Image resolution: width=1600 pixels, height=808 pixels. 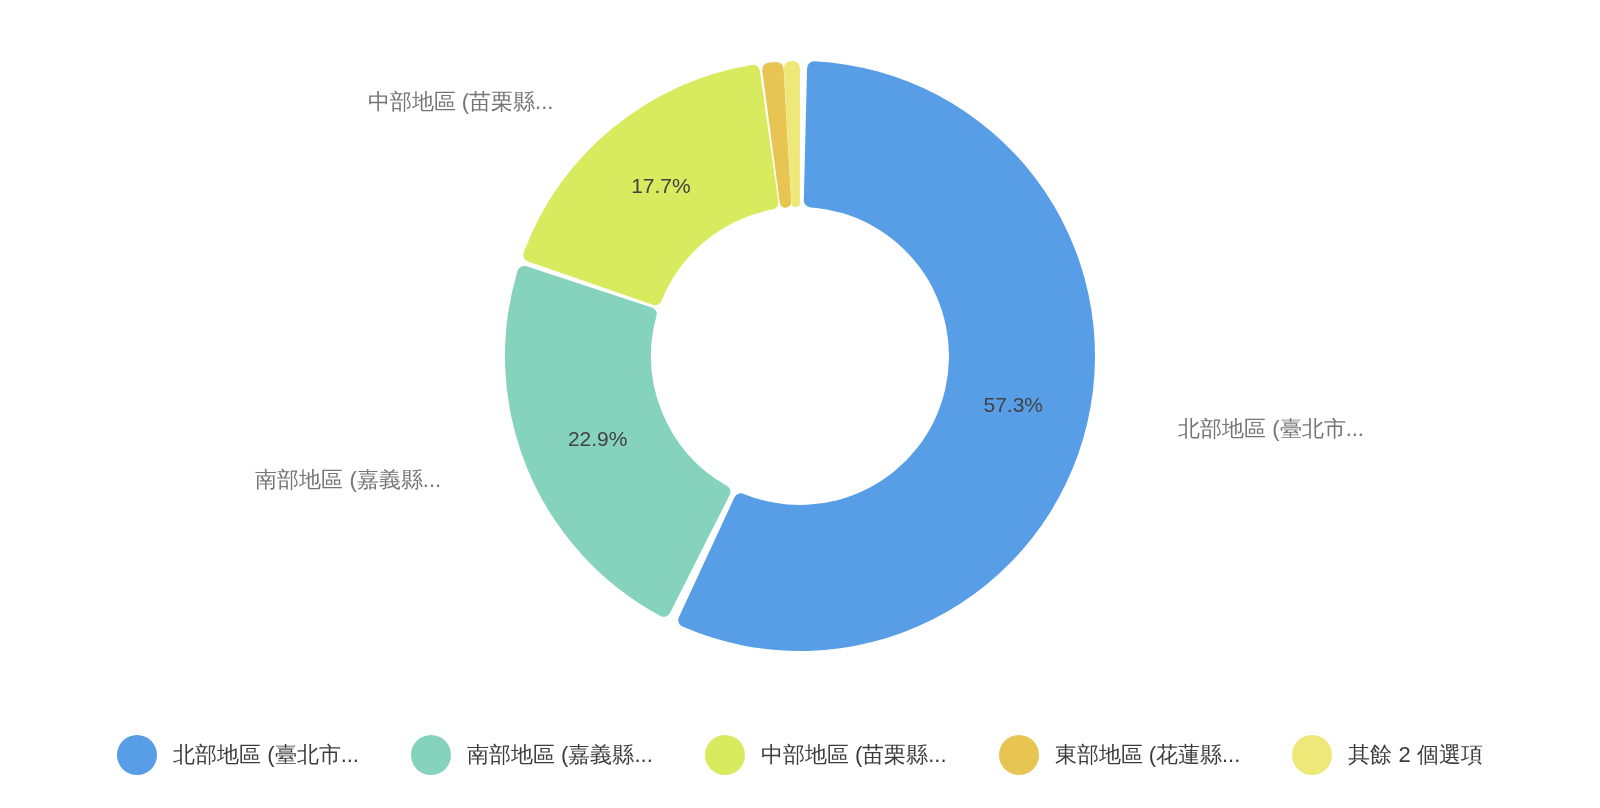 I want to click on data-label: 22.9%, so click(x=597, y=438).